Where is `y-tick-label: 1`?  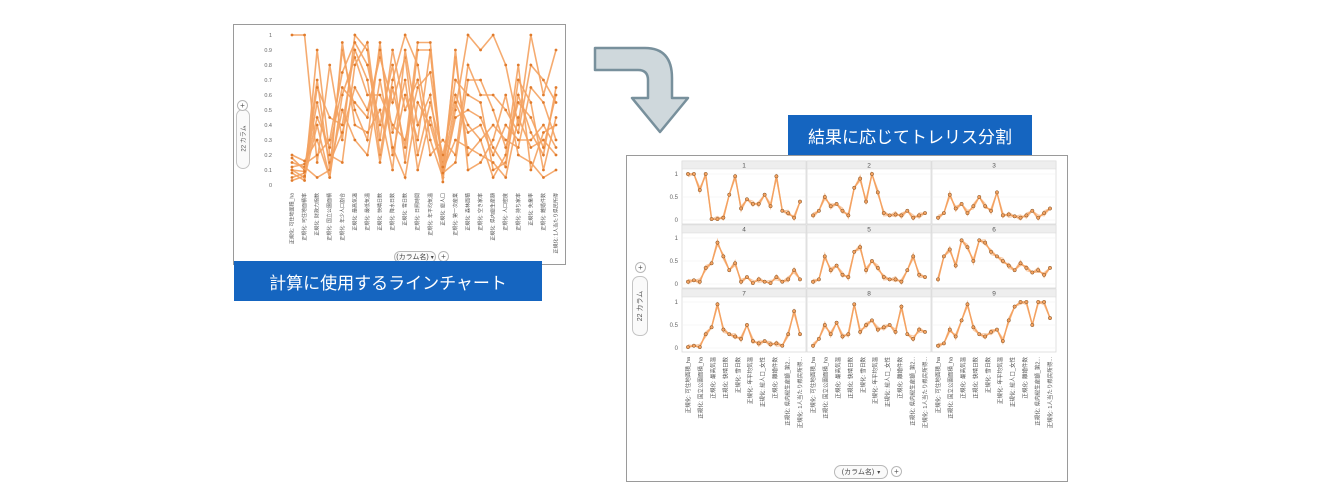 y-tick-label: 1 is located at coordinates (677, 303).